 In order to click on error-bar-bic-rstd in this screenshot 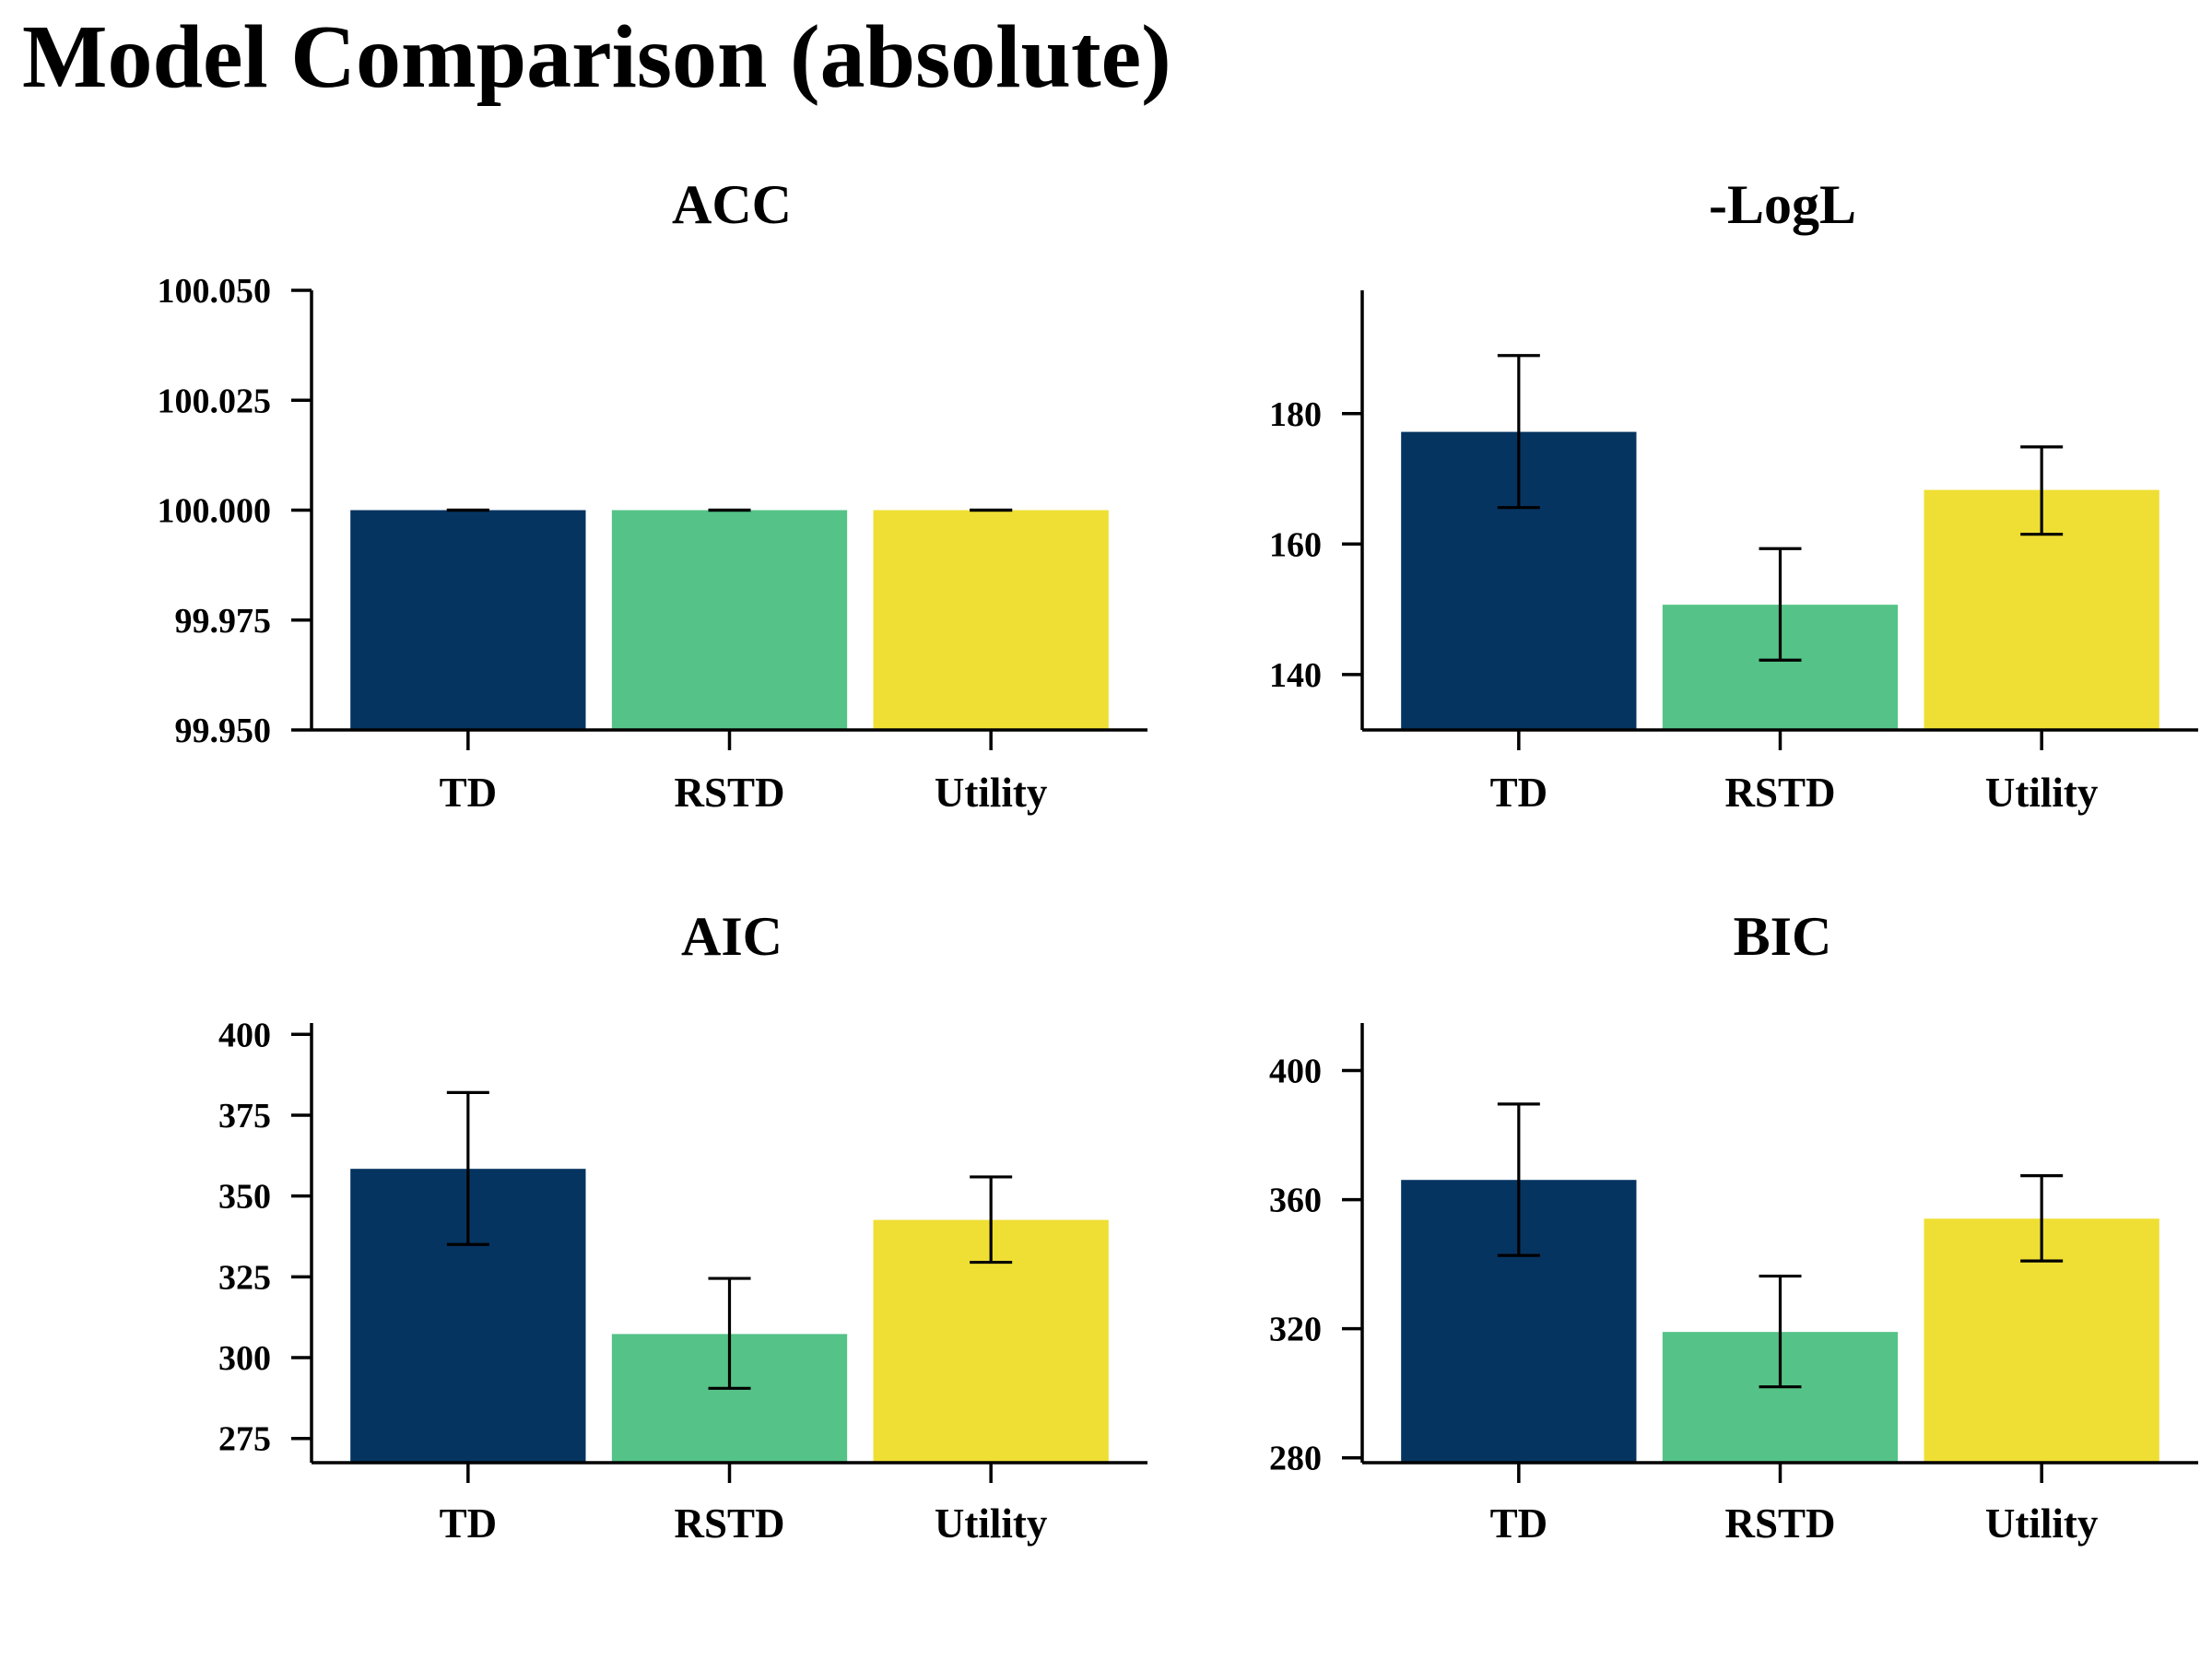, I will do `click(1780, 1331)`.